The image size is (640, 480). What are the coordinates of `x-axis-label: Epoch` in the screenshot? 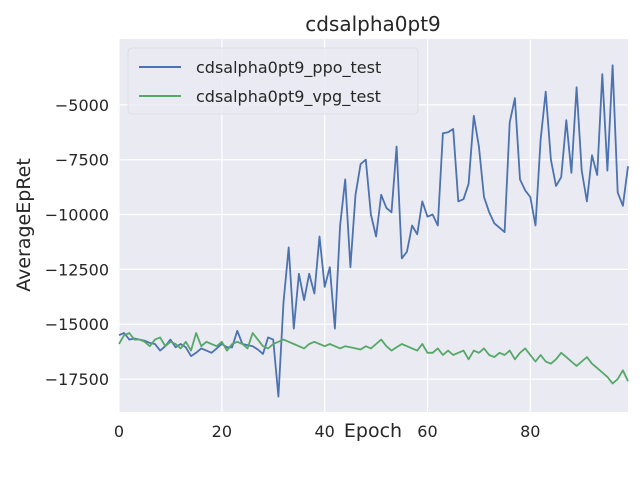 It's located at (373, 431).